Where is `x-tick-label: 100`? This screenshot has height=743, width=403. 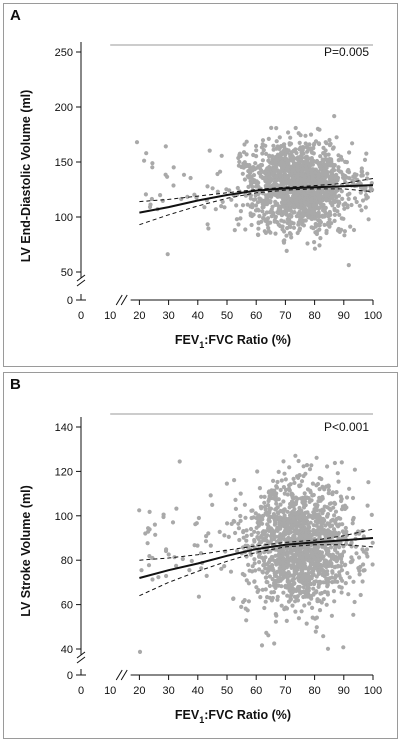
x-tick-label: 100 is located at coordinates (373, 316).